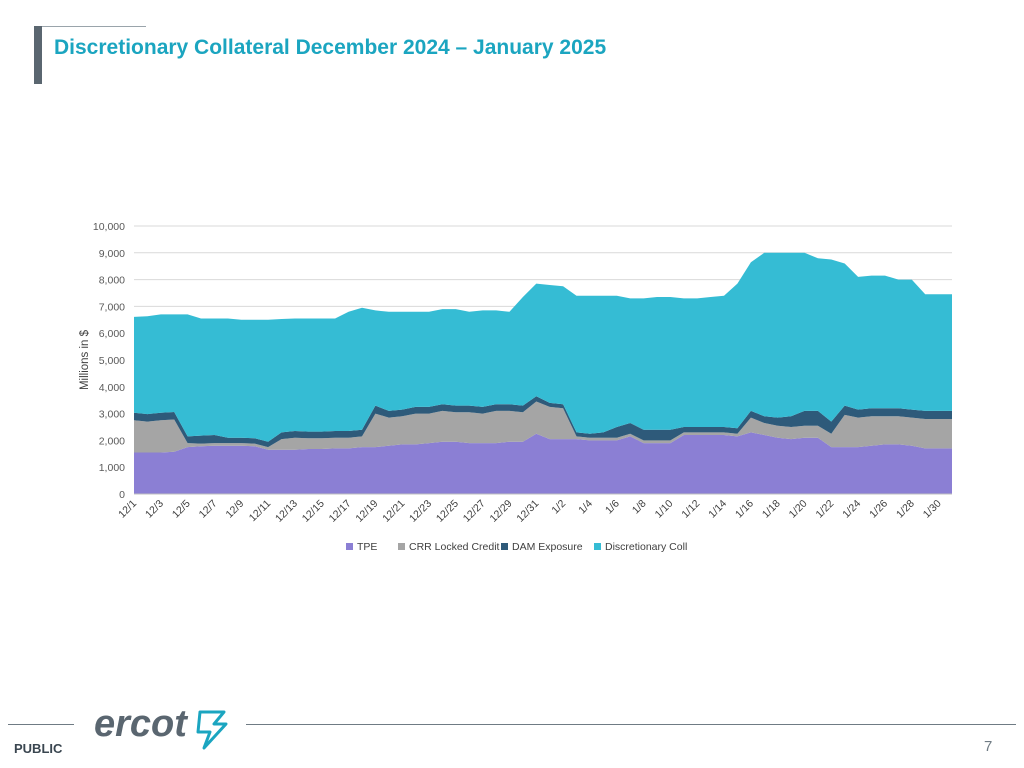 The image size is (1024, 768). I want to click on title-accent-bar, so click(38, 55).